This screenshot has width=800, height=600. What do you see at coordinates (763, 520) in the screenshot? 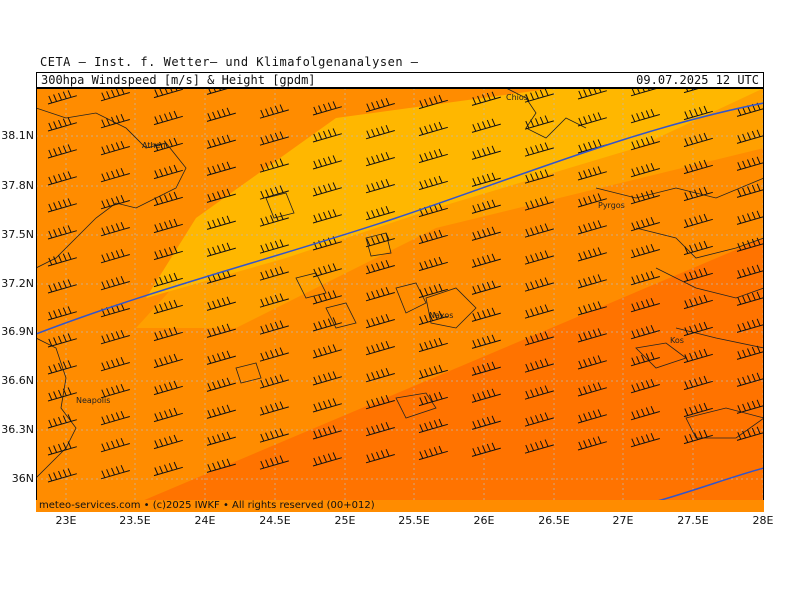
I see `lon-tick-label: 28E` at bounding box center [763, 520].